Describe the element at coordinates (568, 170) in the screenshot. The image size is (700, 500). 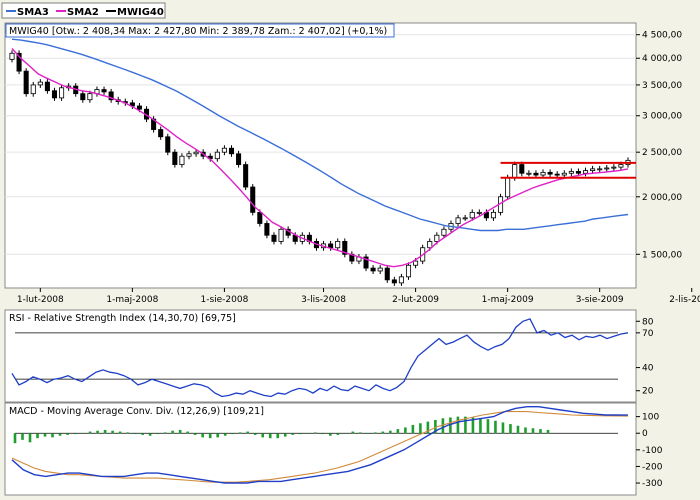
I see `support-resistance-lines` at that location.